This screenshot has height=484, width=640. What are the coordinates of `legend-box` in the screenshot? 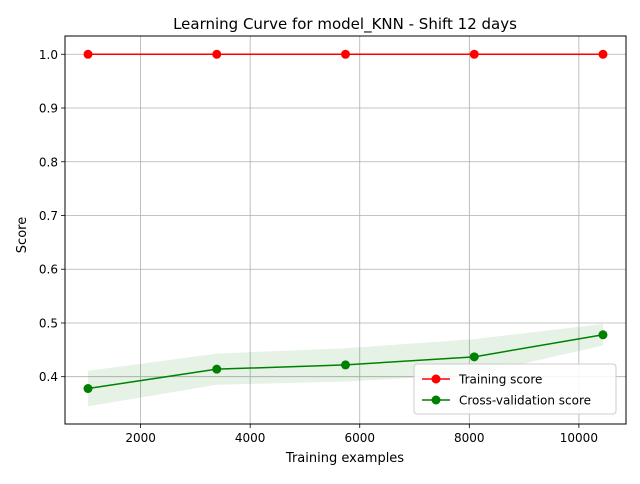 It's located at (515, 389).